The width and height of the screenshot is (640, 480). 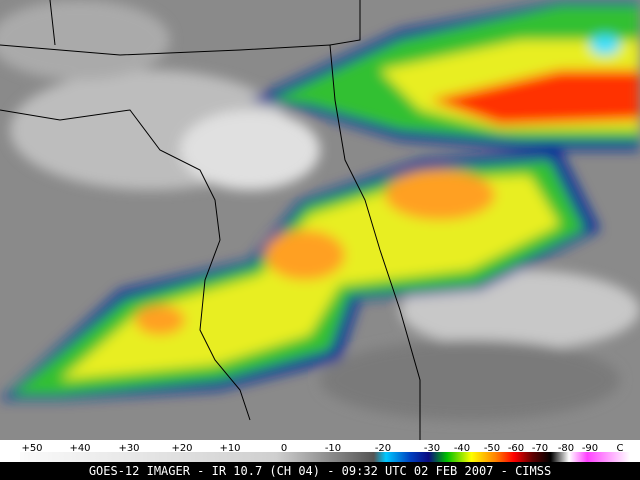 What do you see at coordinates (540, 448) in the screenshot?
I see `colorbar-label: -70` at bounding box center [540, 448].